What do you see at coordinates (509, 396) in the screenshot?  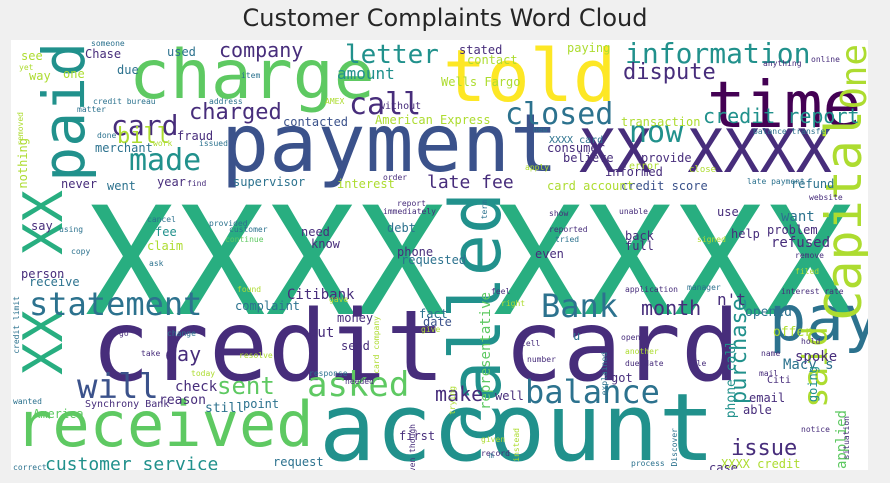 I see `word-well: well` at bounding box center [509, 396].